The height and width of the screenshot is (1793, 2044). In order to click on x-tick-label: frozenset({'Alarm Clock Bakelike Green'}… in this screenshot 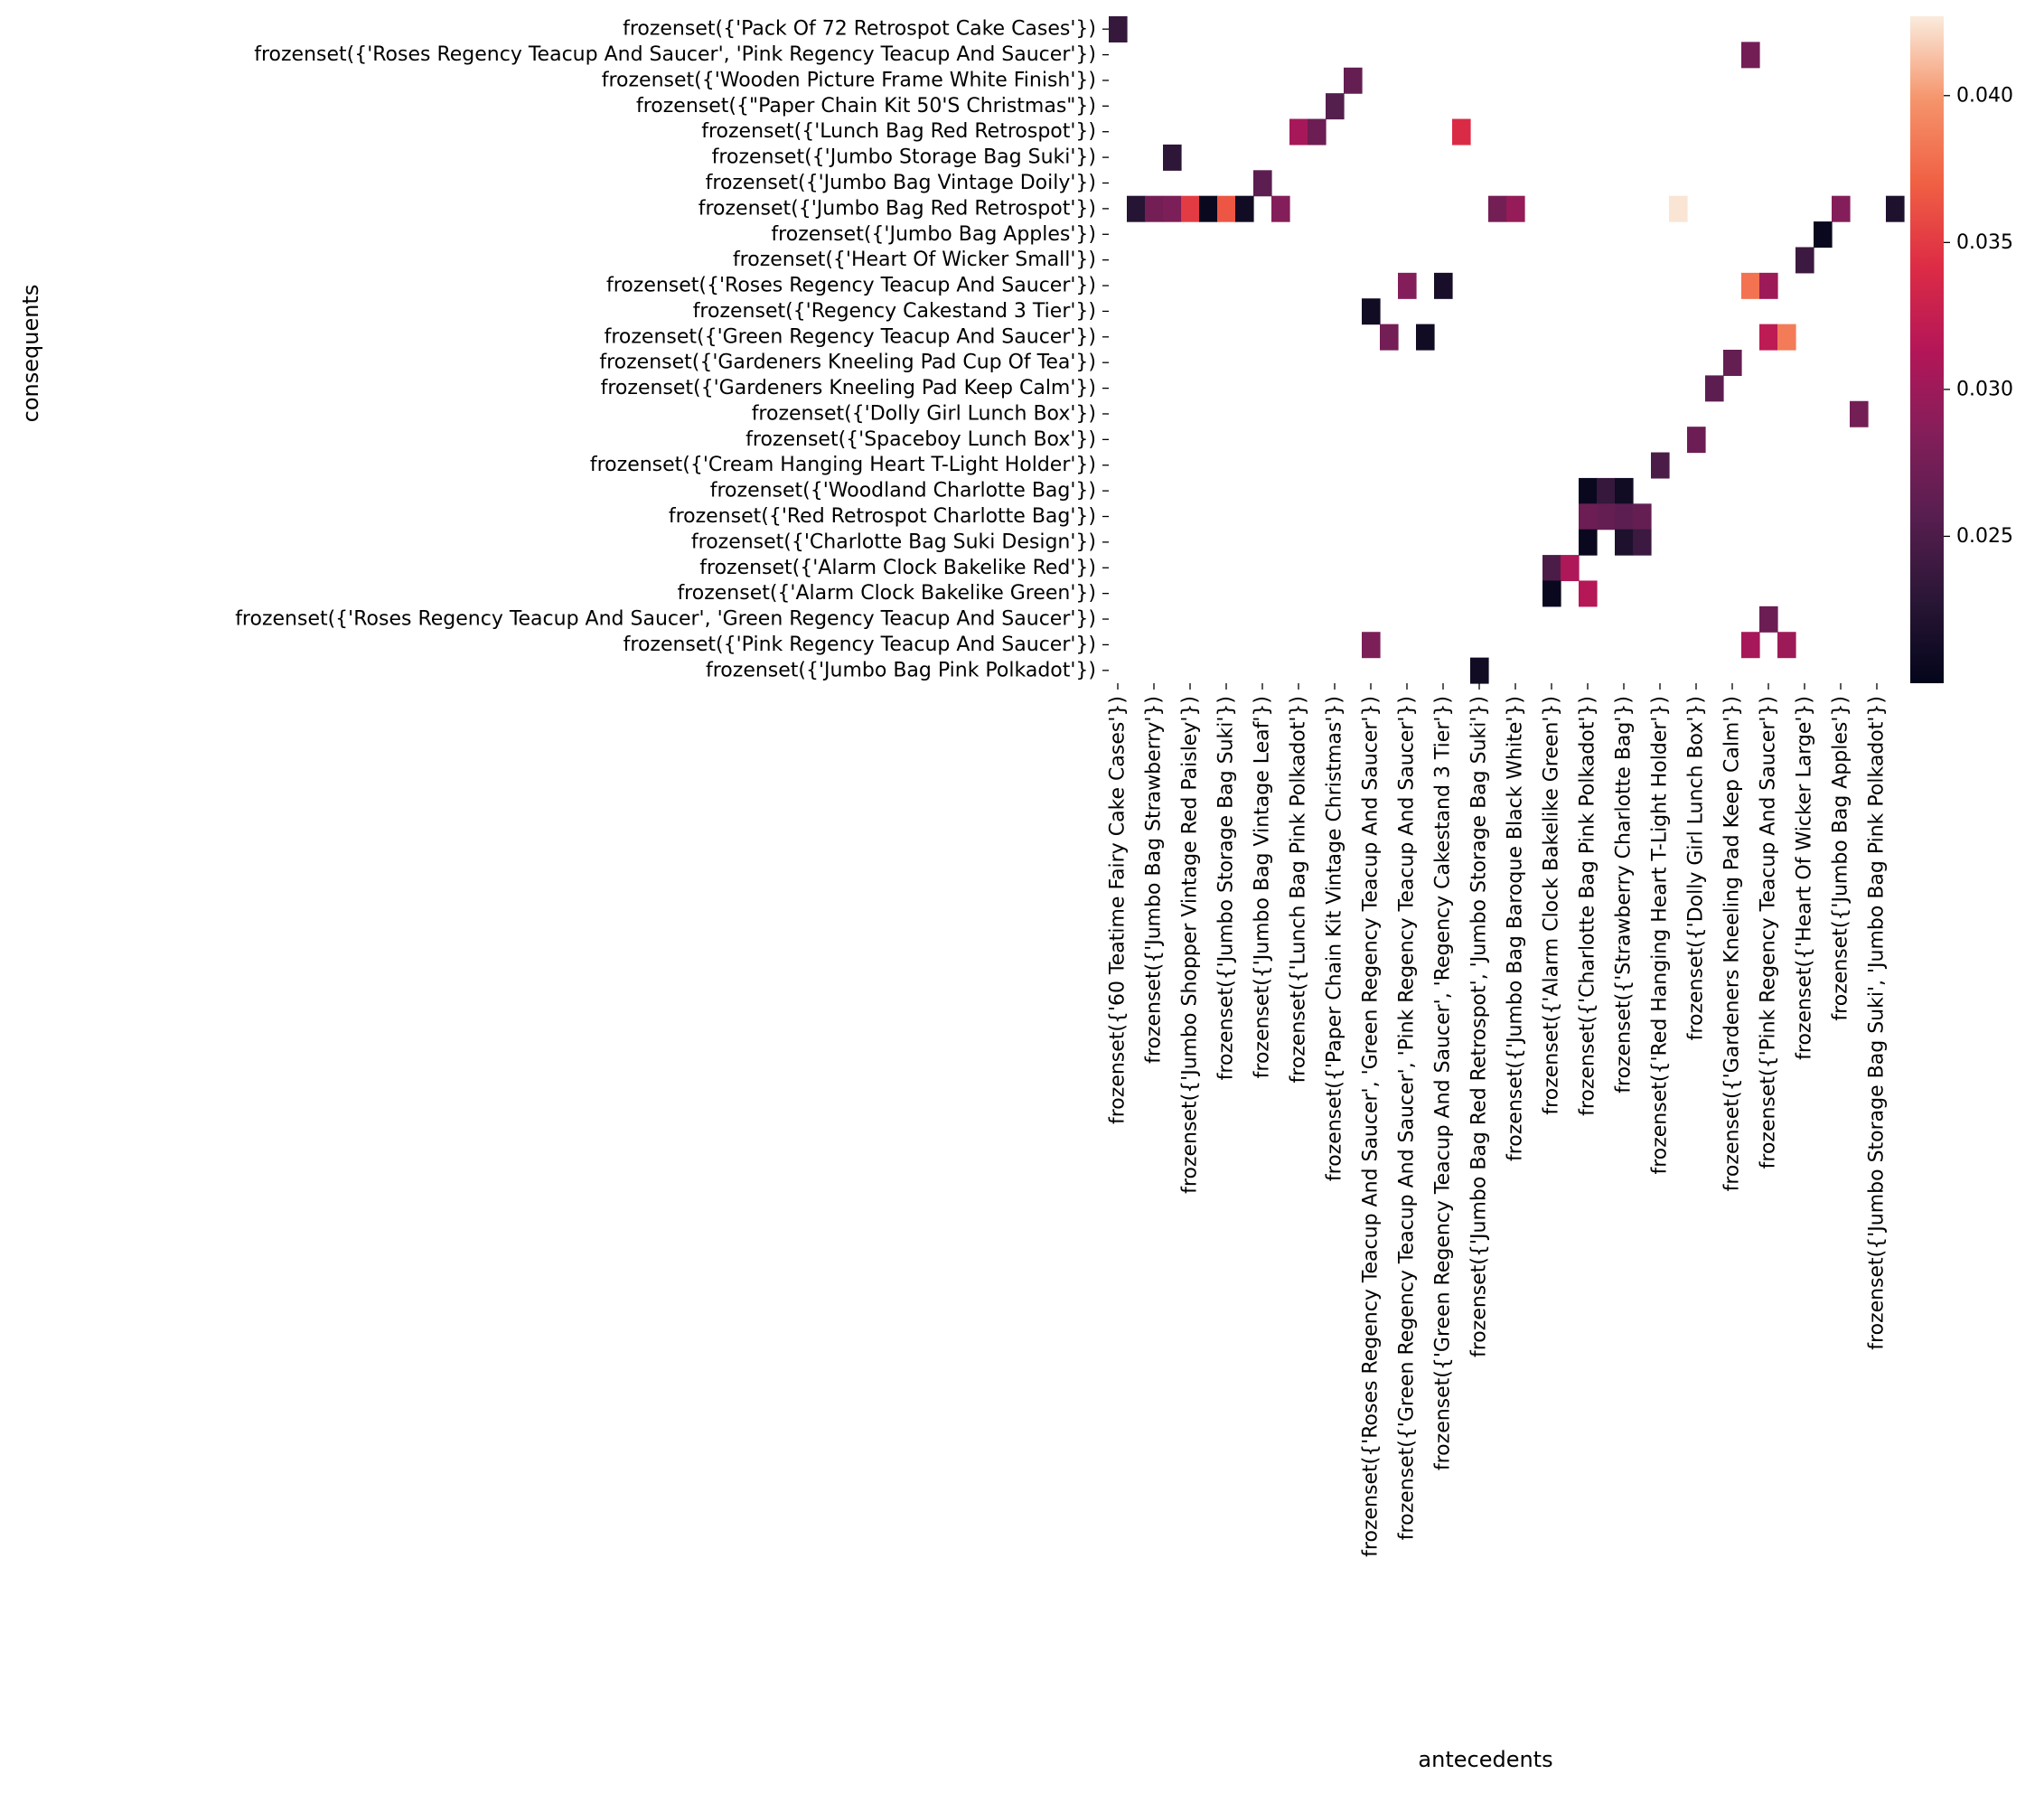, I will do `click(1552, 905)`.